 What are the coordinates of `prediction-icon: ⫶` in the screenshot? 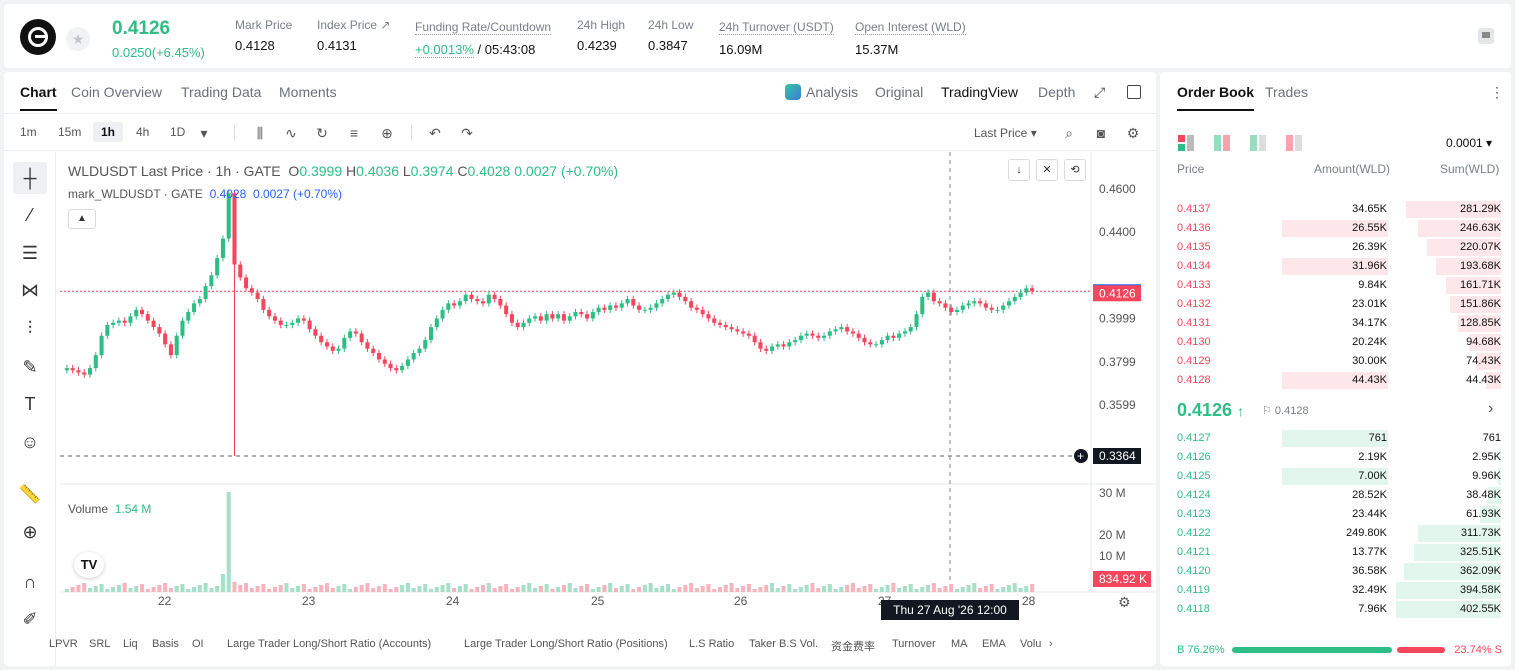 It's located at (30, 328).